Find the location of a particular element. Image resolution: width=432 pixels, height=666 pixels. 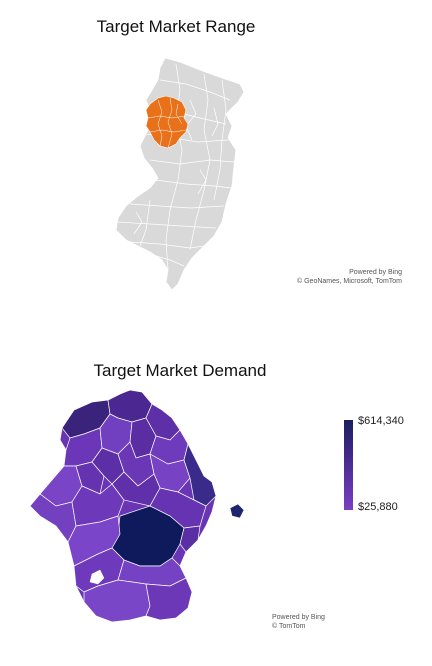

legend-color-scale is located at coordinates (348, 465).